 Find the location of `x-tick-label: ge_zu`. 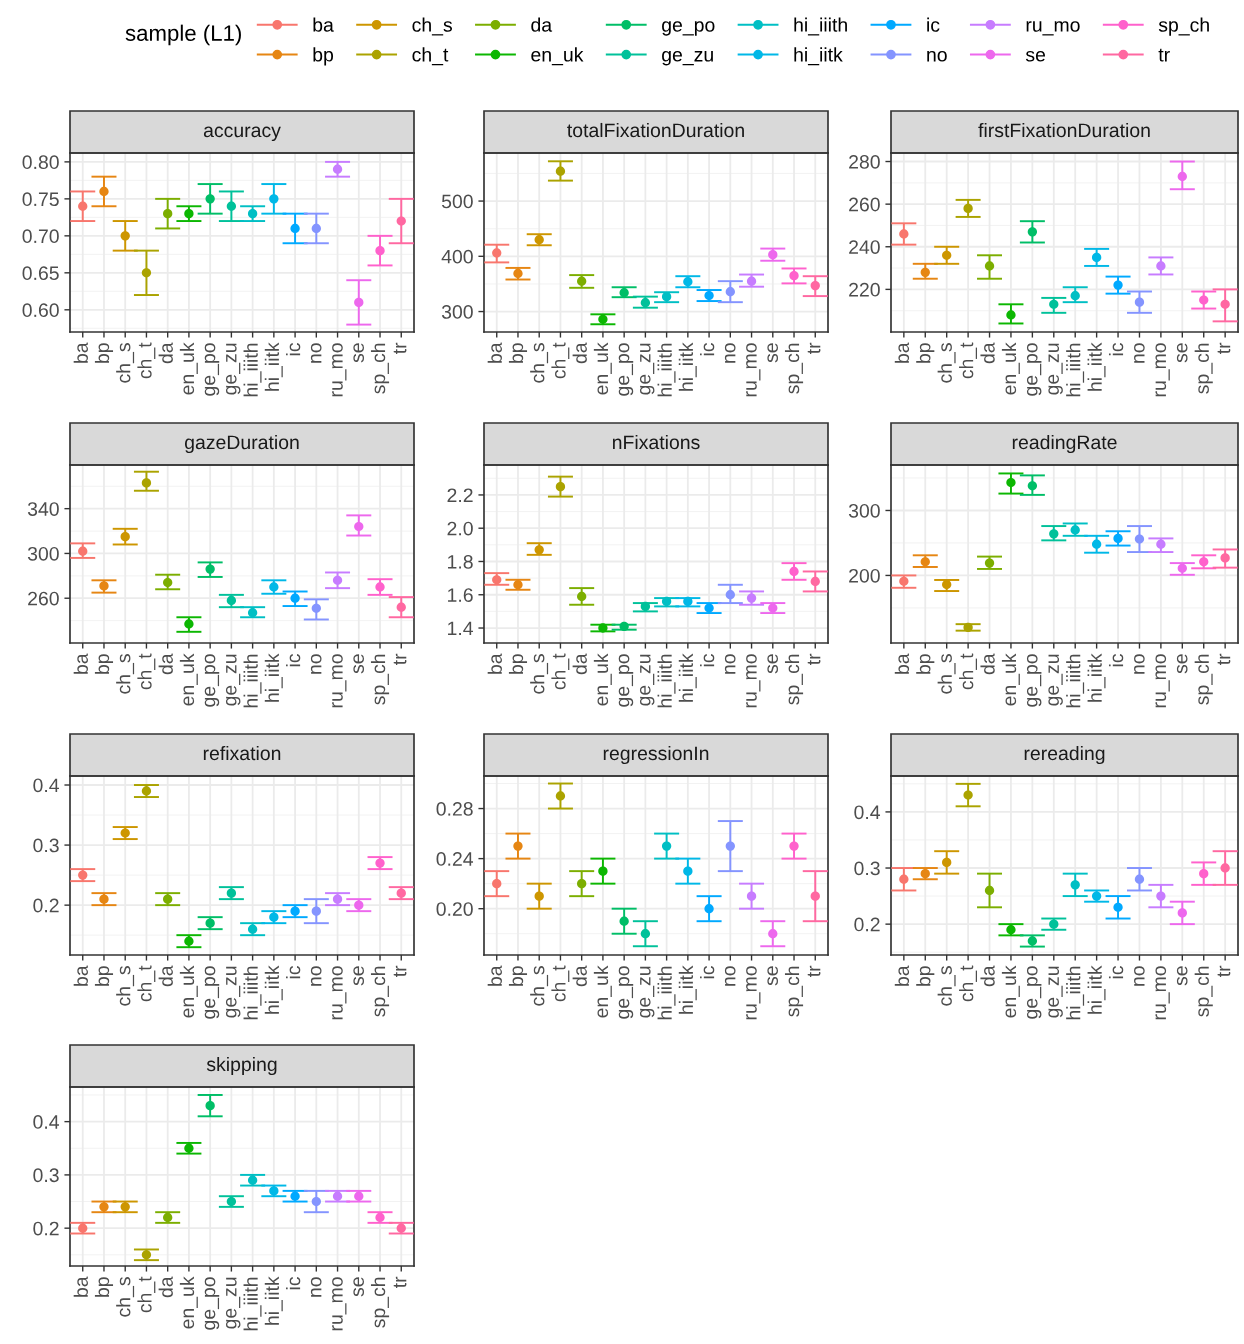

x-tick-label: ge_zu is located at coordinates (647, 680).